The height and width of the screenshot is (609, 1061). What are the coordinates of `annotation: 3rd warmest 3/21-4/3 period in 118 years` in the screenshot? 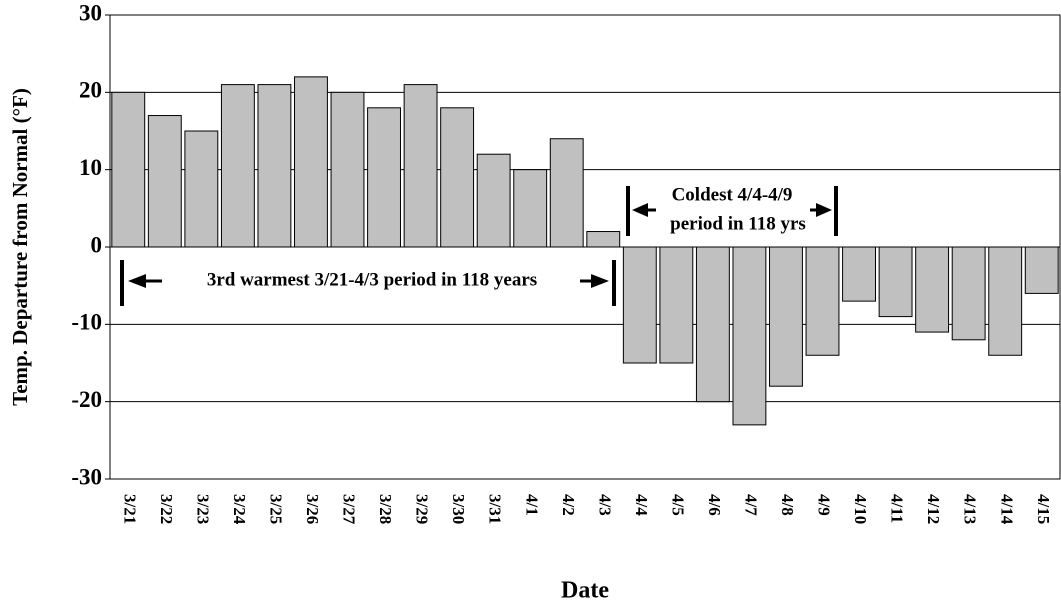 It's located at (372, 279).